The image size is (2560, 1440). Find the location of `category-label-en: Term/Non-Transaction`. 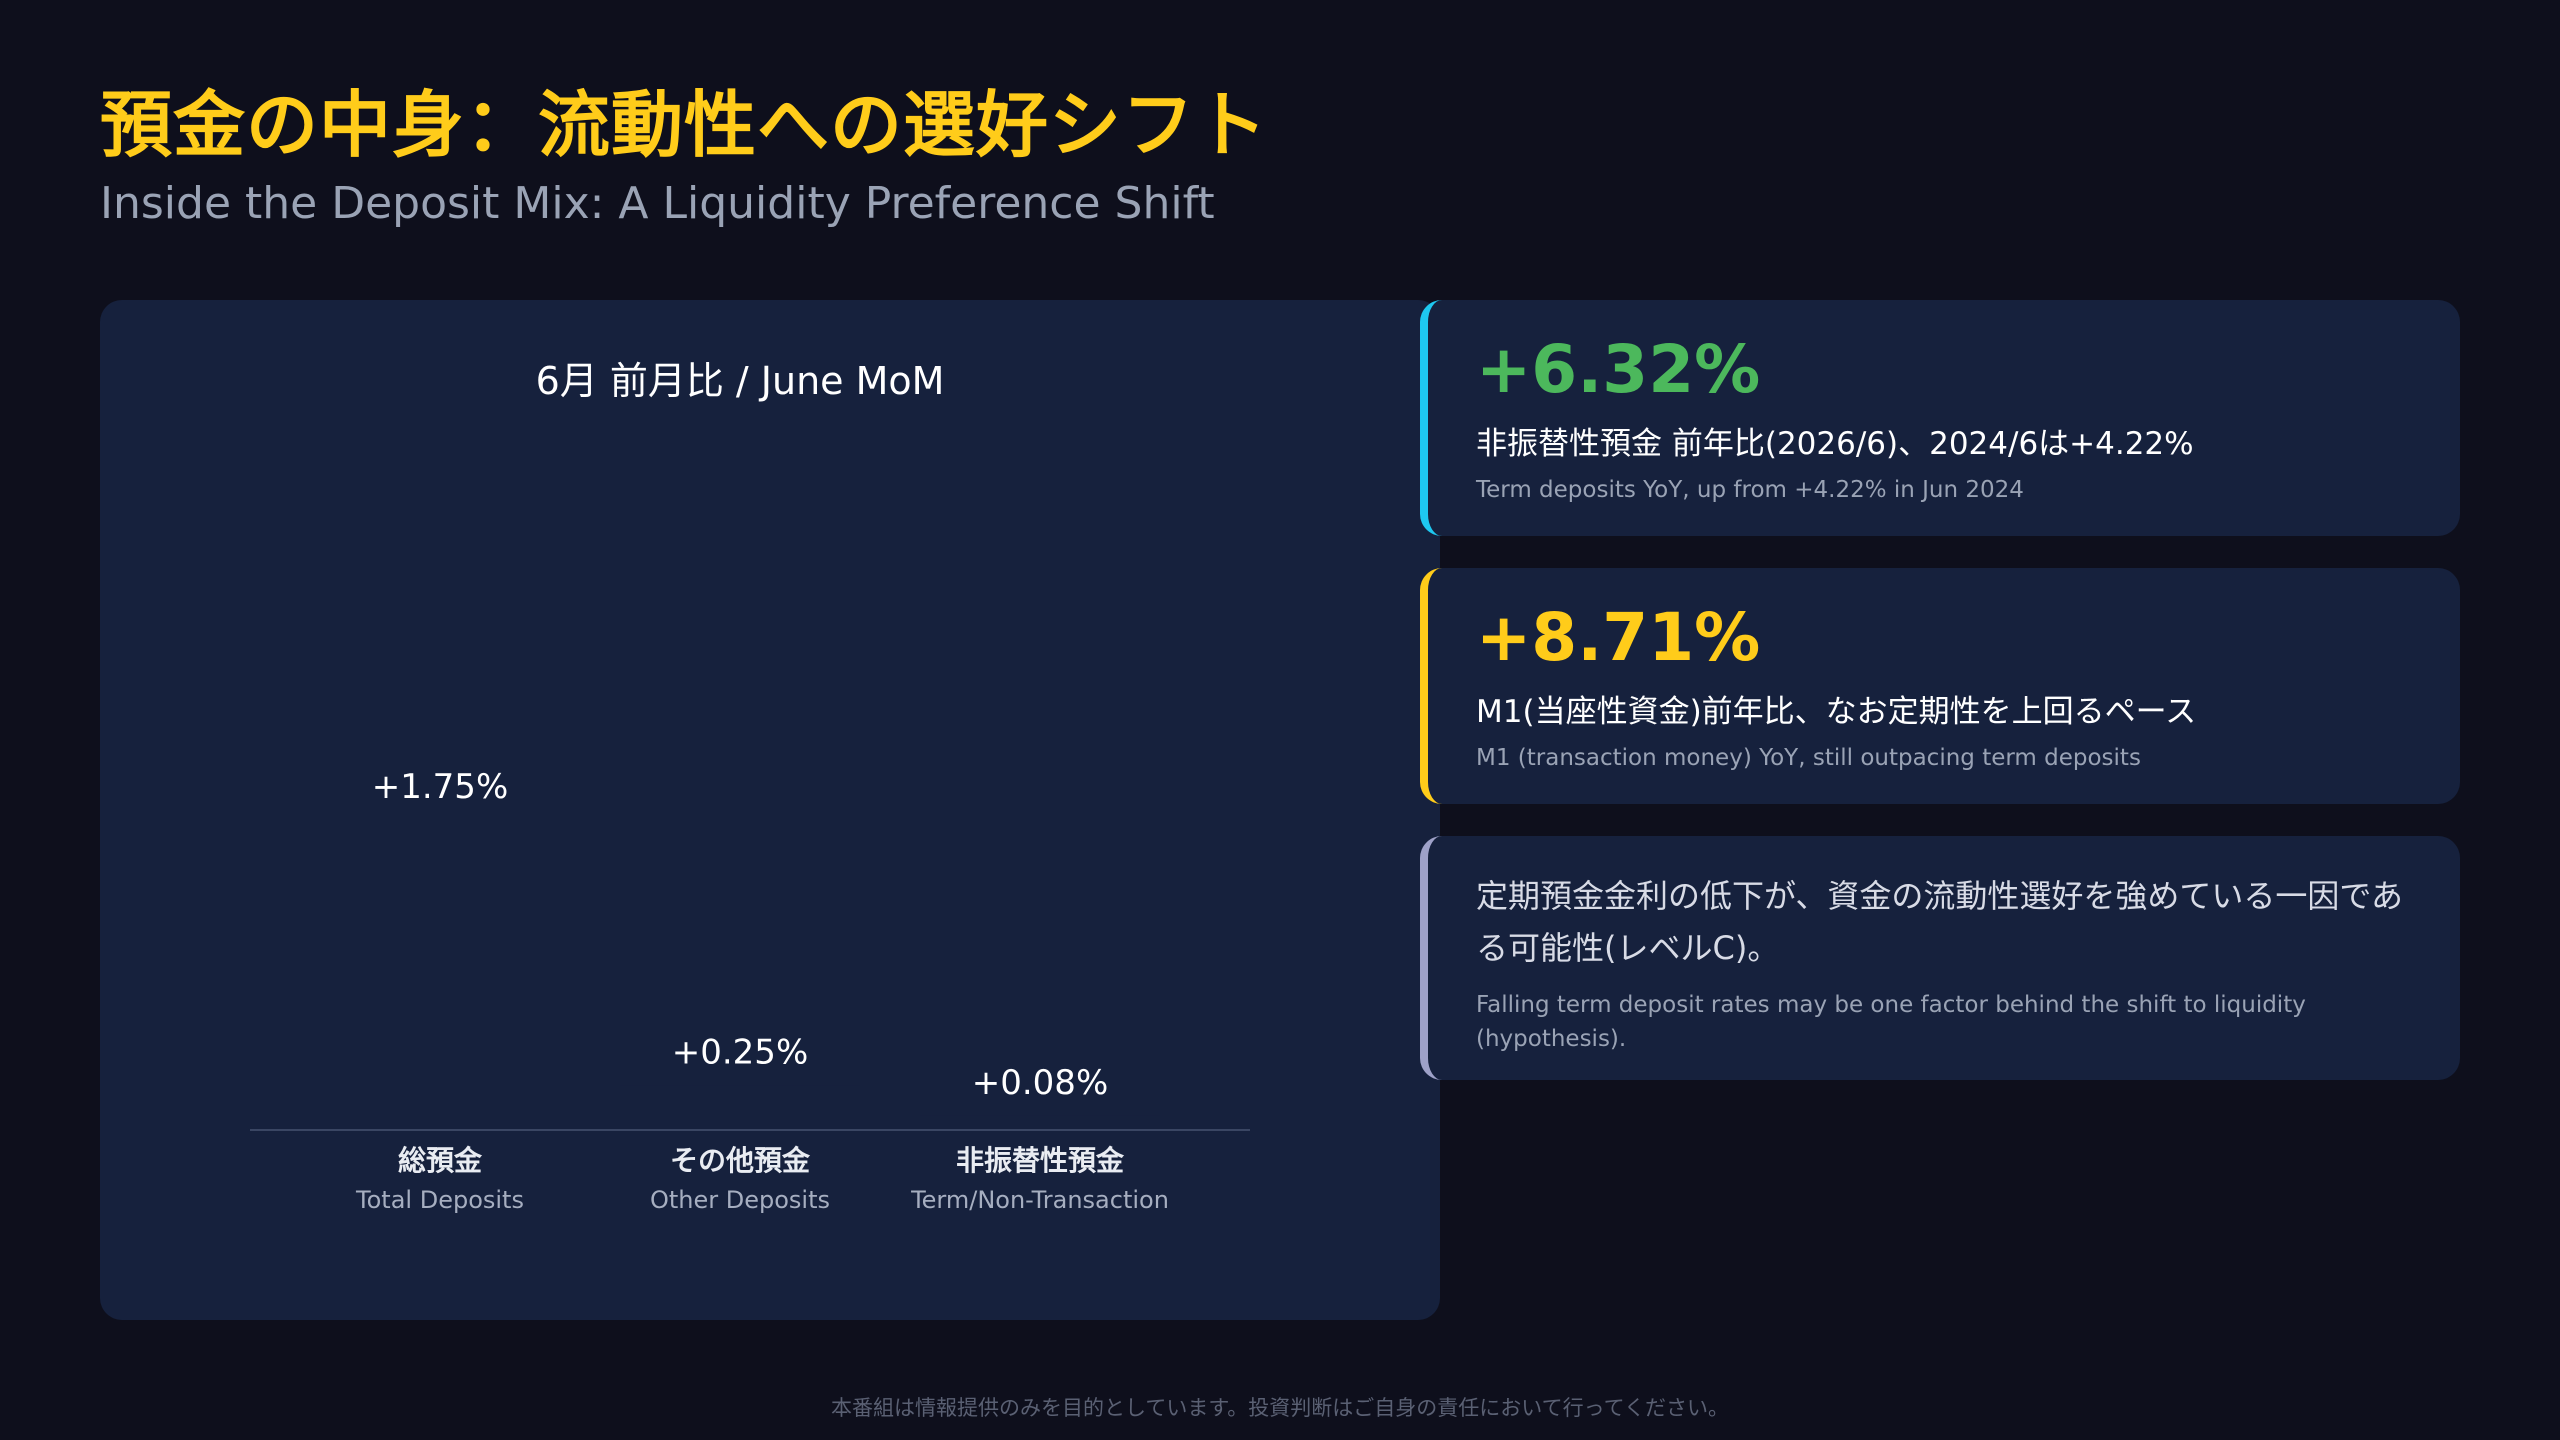

category-label-en: Term/Non-Transaction is located at coordinates (1039, 1200).